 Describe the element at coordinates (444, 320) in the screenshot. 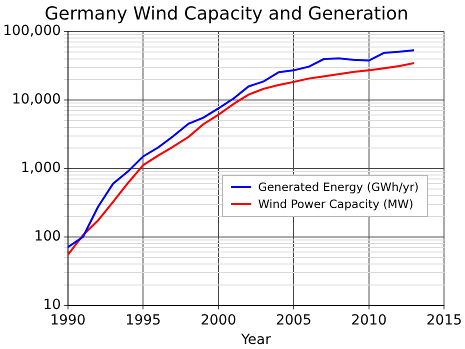

I see `x-tick-label: 2015` at that location.